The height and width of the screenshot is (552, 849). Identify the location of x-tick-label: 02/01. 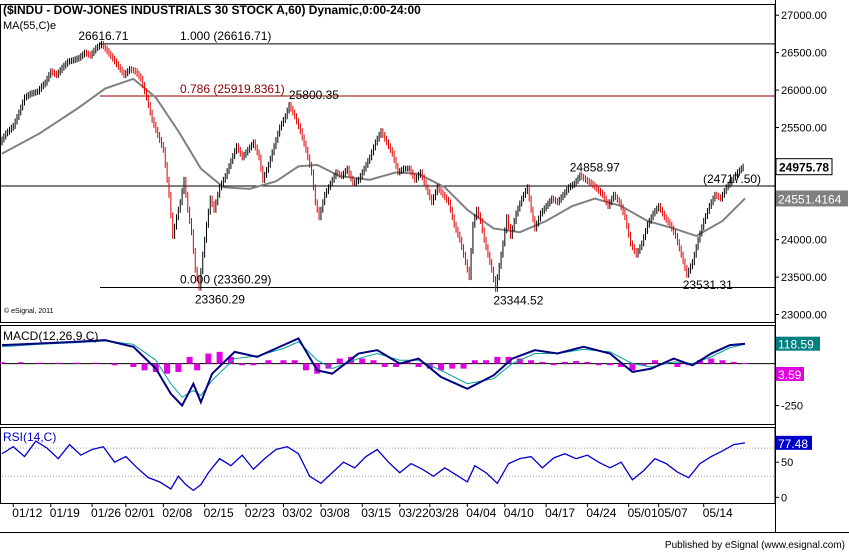
(140, 513).